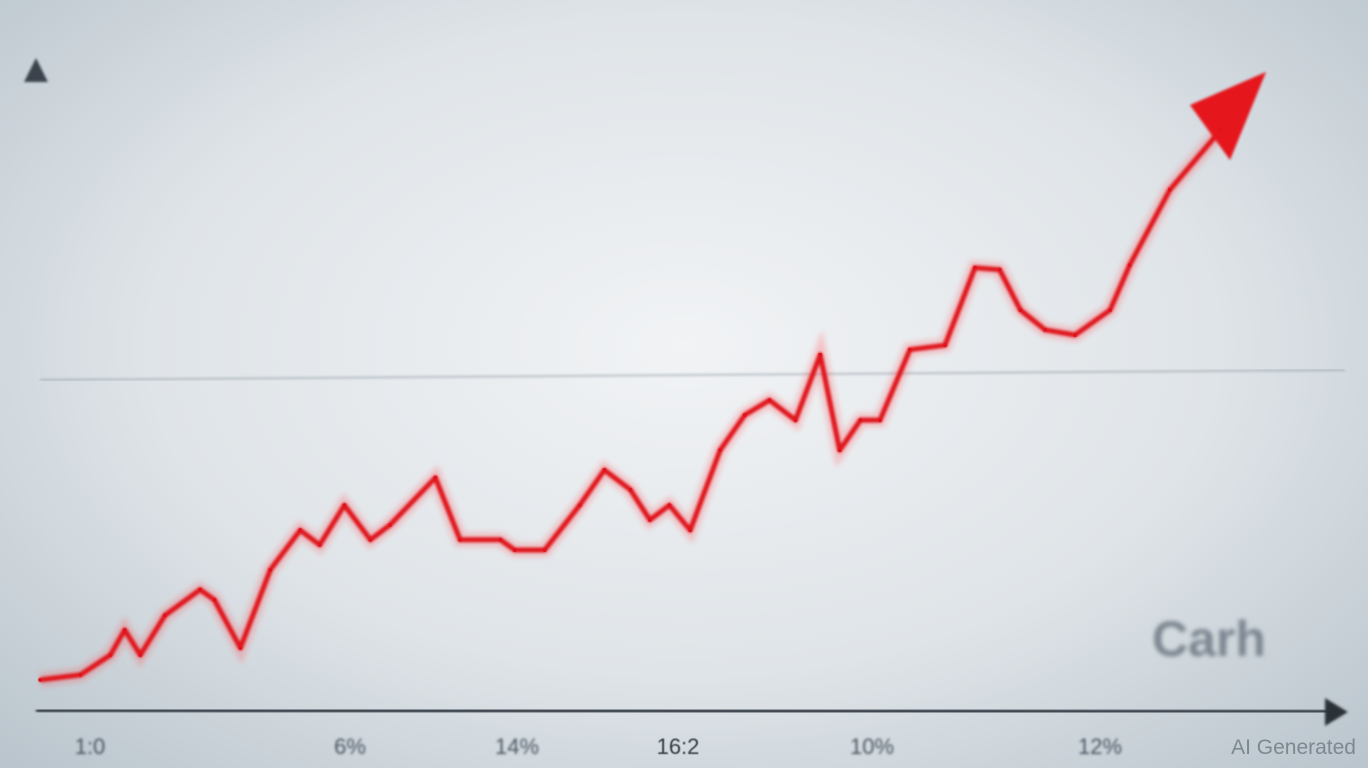 This screenshot has height=768, width=1368. Describe the element at coordinates (36, 70) in the screenshot. I see `y-axis-arrow-icon` at that location.